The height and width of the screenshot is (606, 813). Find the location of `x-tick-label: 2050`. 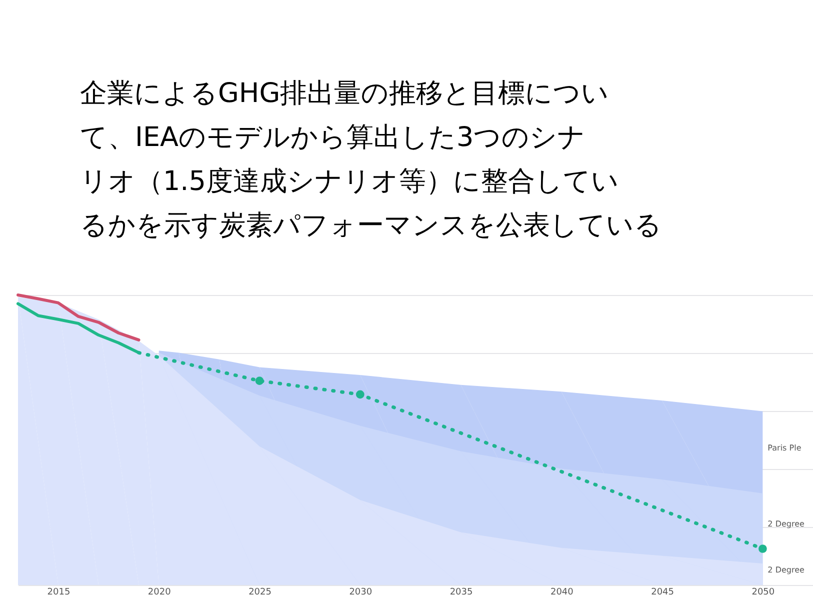

x-tick-label: 2050 is located at coordinates (763, 593).